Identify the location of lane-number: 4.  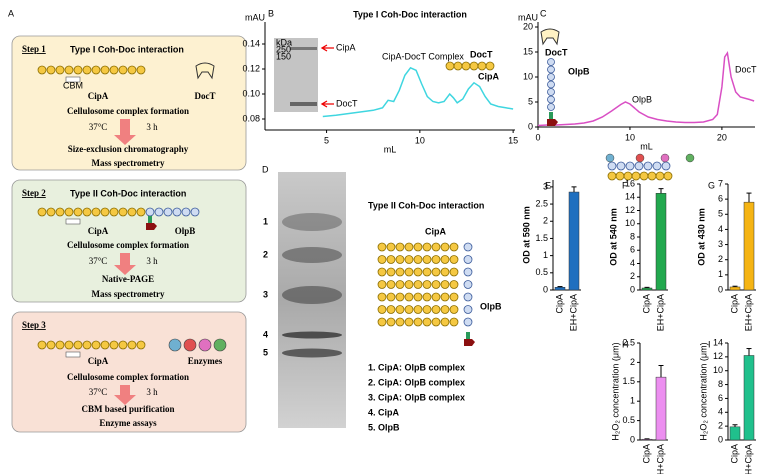
(265, 334).